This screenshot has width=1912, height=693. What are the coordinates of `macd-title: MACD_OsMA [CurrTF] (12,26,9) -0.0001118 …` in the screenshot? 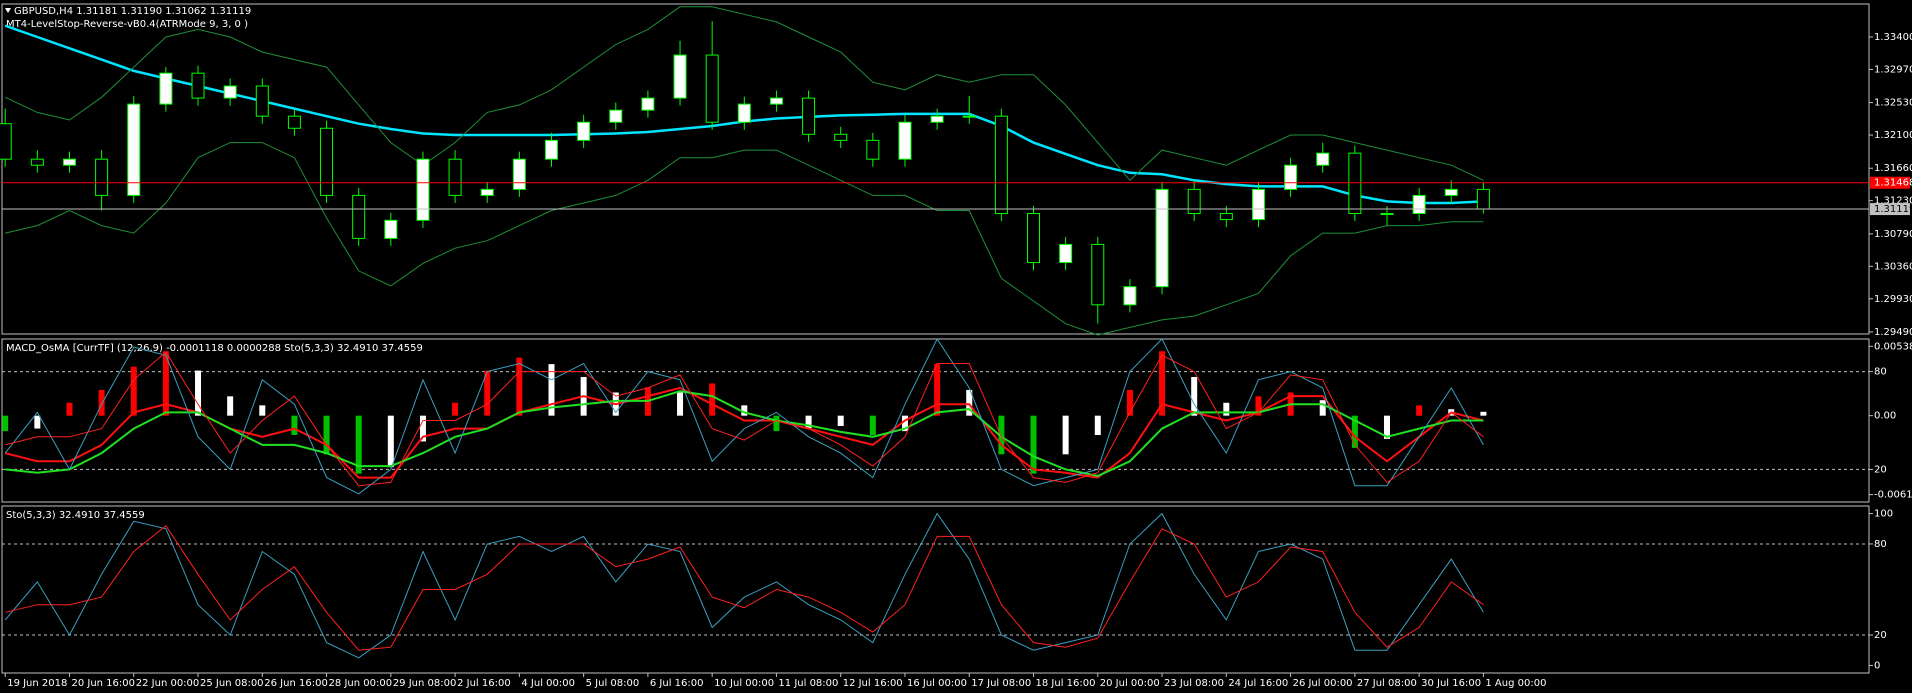 It's located at (214, 348).